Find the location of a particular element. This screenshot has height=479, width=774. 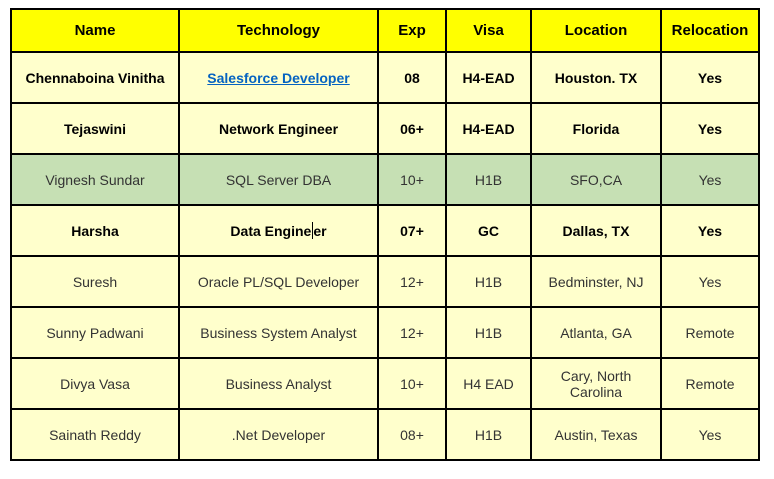

cell-technology: Business System Analyst is located at coordinates (278, 332).